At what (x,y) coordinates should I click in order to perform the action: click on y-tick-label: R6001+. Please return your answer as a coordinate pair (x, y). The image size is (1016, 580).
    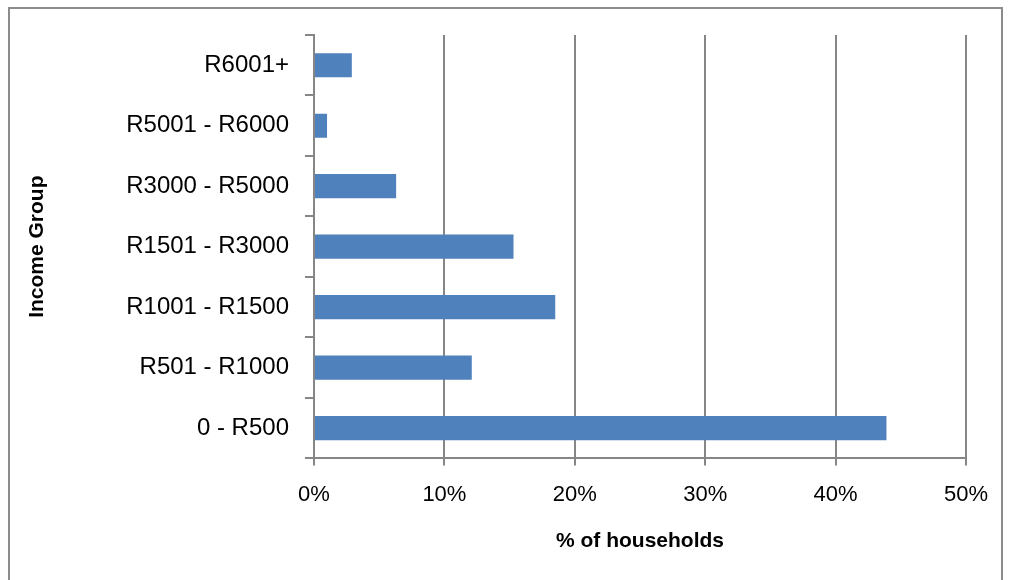
    Looking at the image, I should click on (246, 63).